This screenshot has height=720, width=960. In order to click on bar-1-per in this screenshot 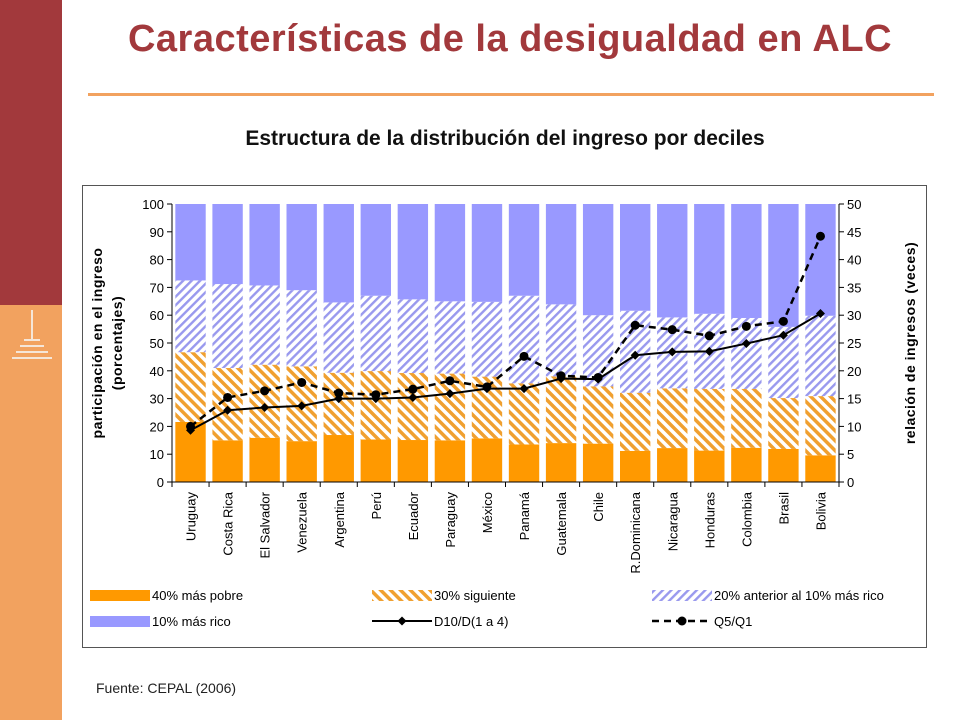, I will do `click(375, 460)`.